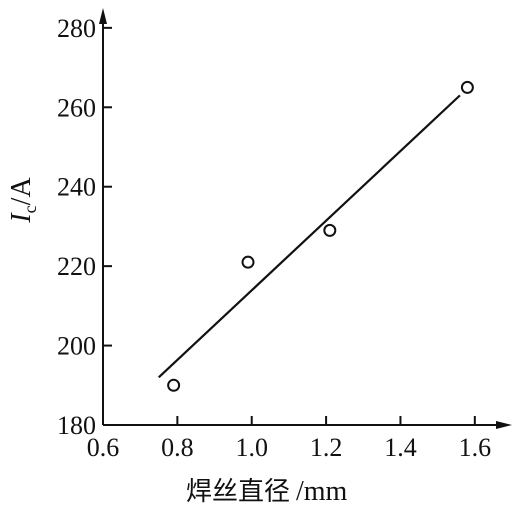 The image size is (514, 513). I want to click on x-axis-unit: /mm, so click(322, 491).